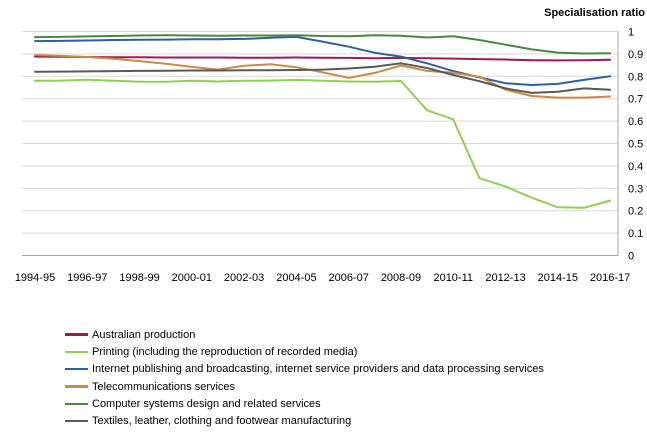 The width and height of the screenshot is (647, 437). Describe the element at coordinates (87, 278) in the screenshot. I see `x-axis-label: 1996-97` at that location.